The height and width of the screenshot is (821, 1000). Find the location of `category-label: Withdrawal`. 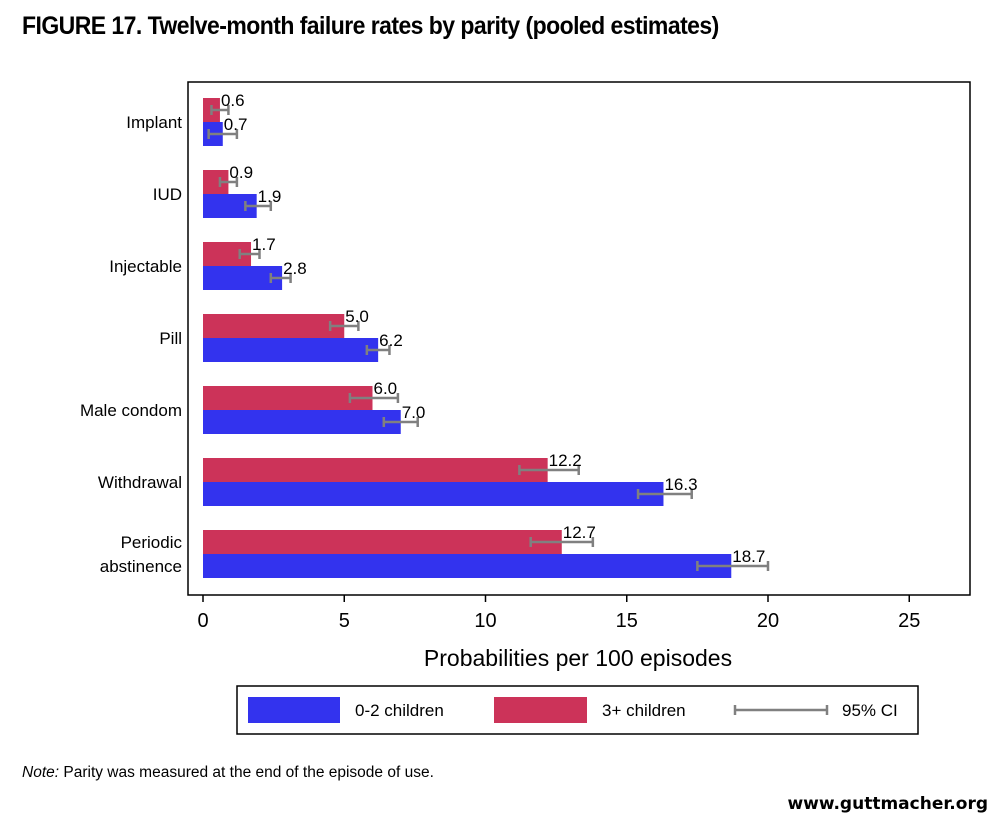

category-label: Withdrawal is located at coordinates (140, 482).